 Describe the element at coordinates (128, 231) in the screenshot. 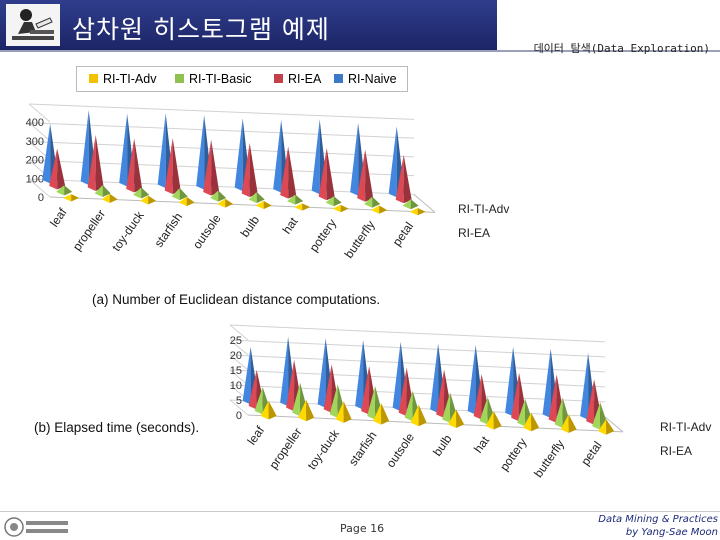

I see `x-tick-label: toy-duck` at that location.